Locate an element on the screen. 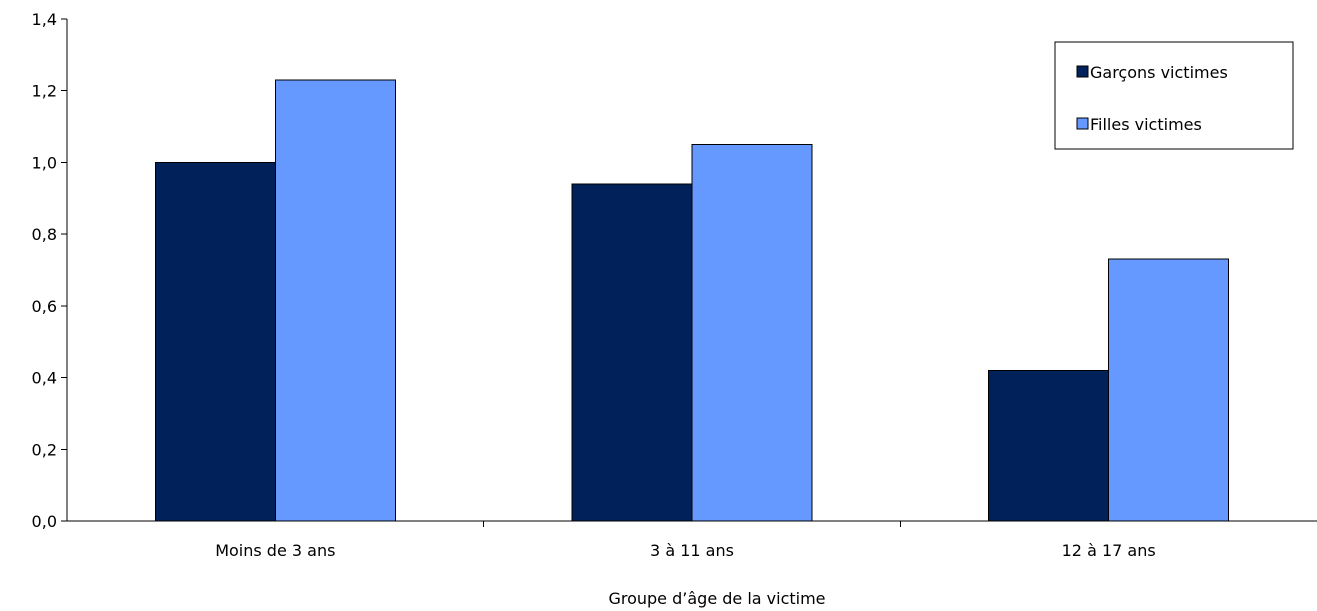  y-tick-label: 0,0 is located at coordinates (44, 521).